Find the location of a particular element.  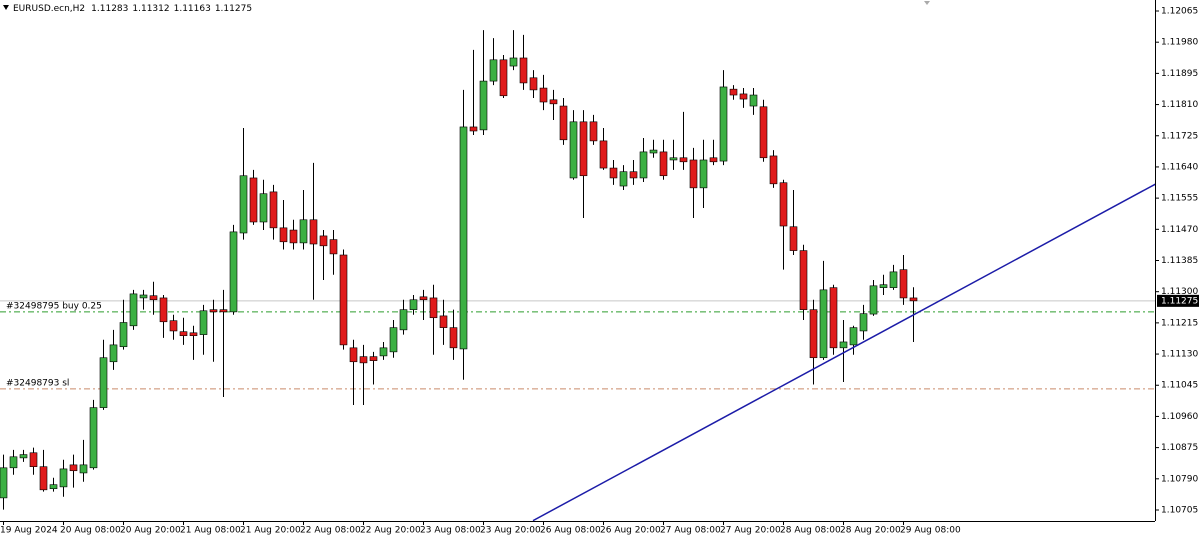

symbol: EURUSD.ecn,H2 is located at coordinates (49, 9).